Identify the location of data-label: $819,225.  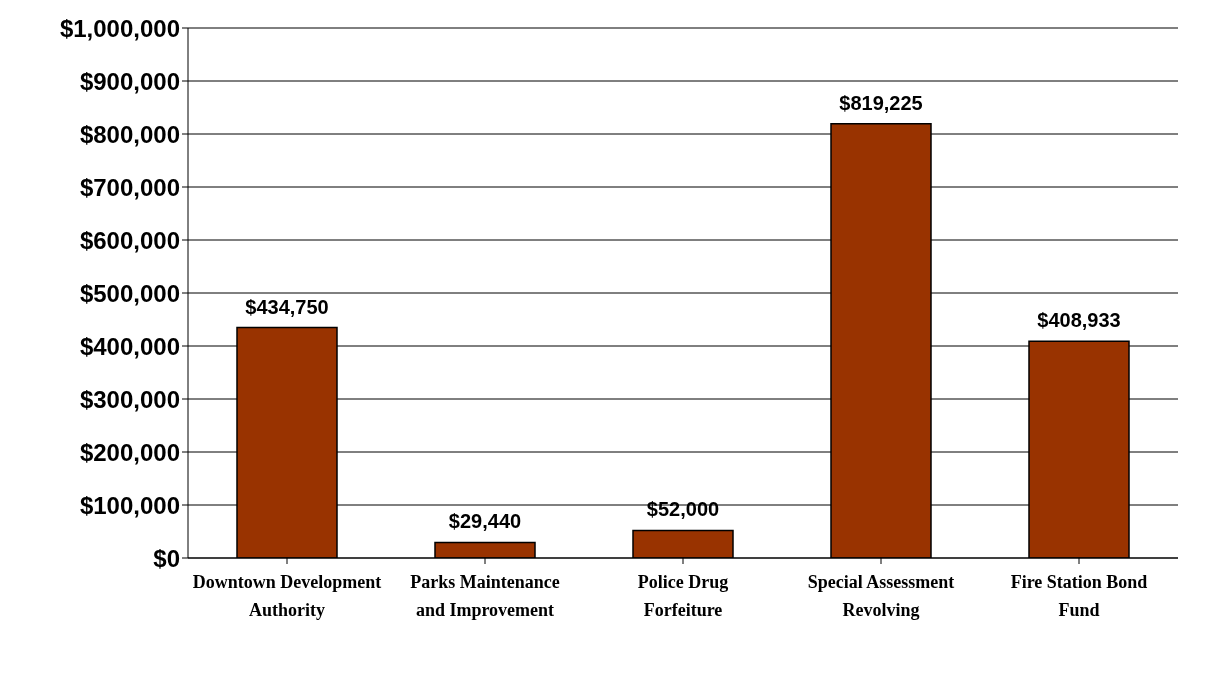
(881, 102).